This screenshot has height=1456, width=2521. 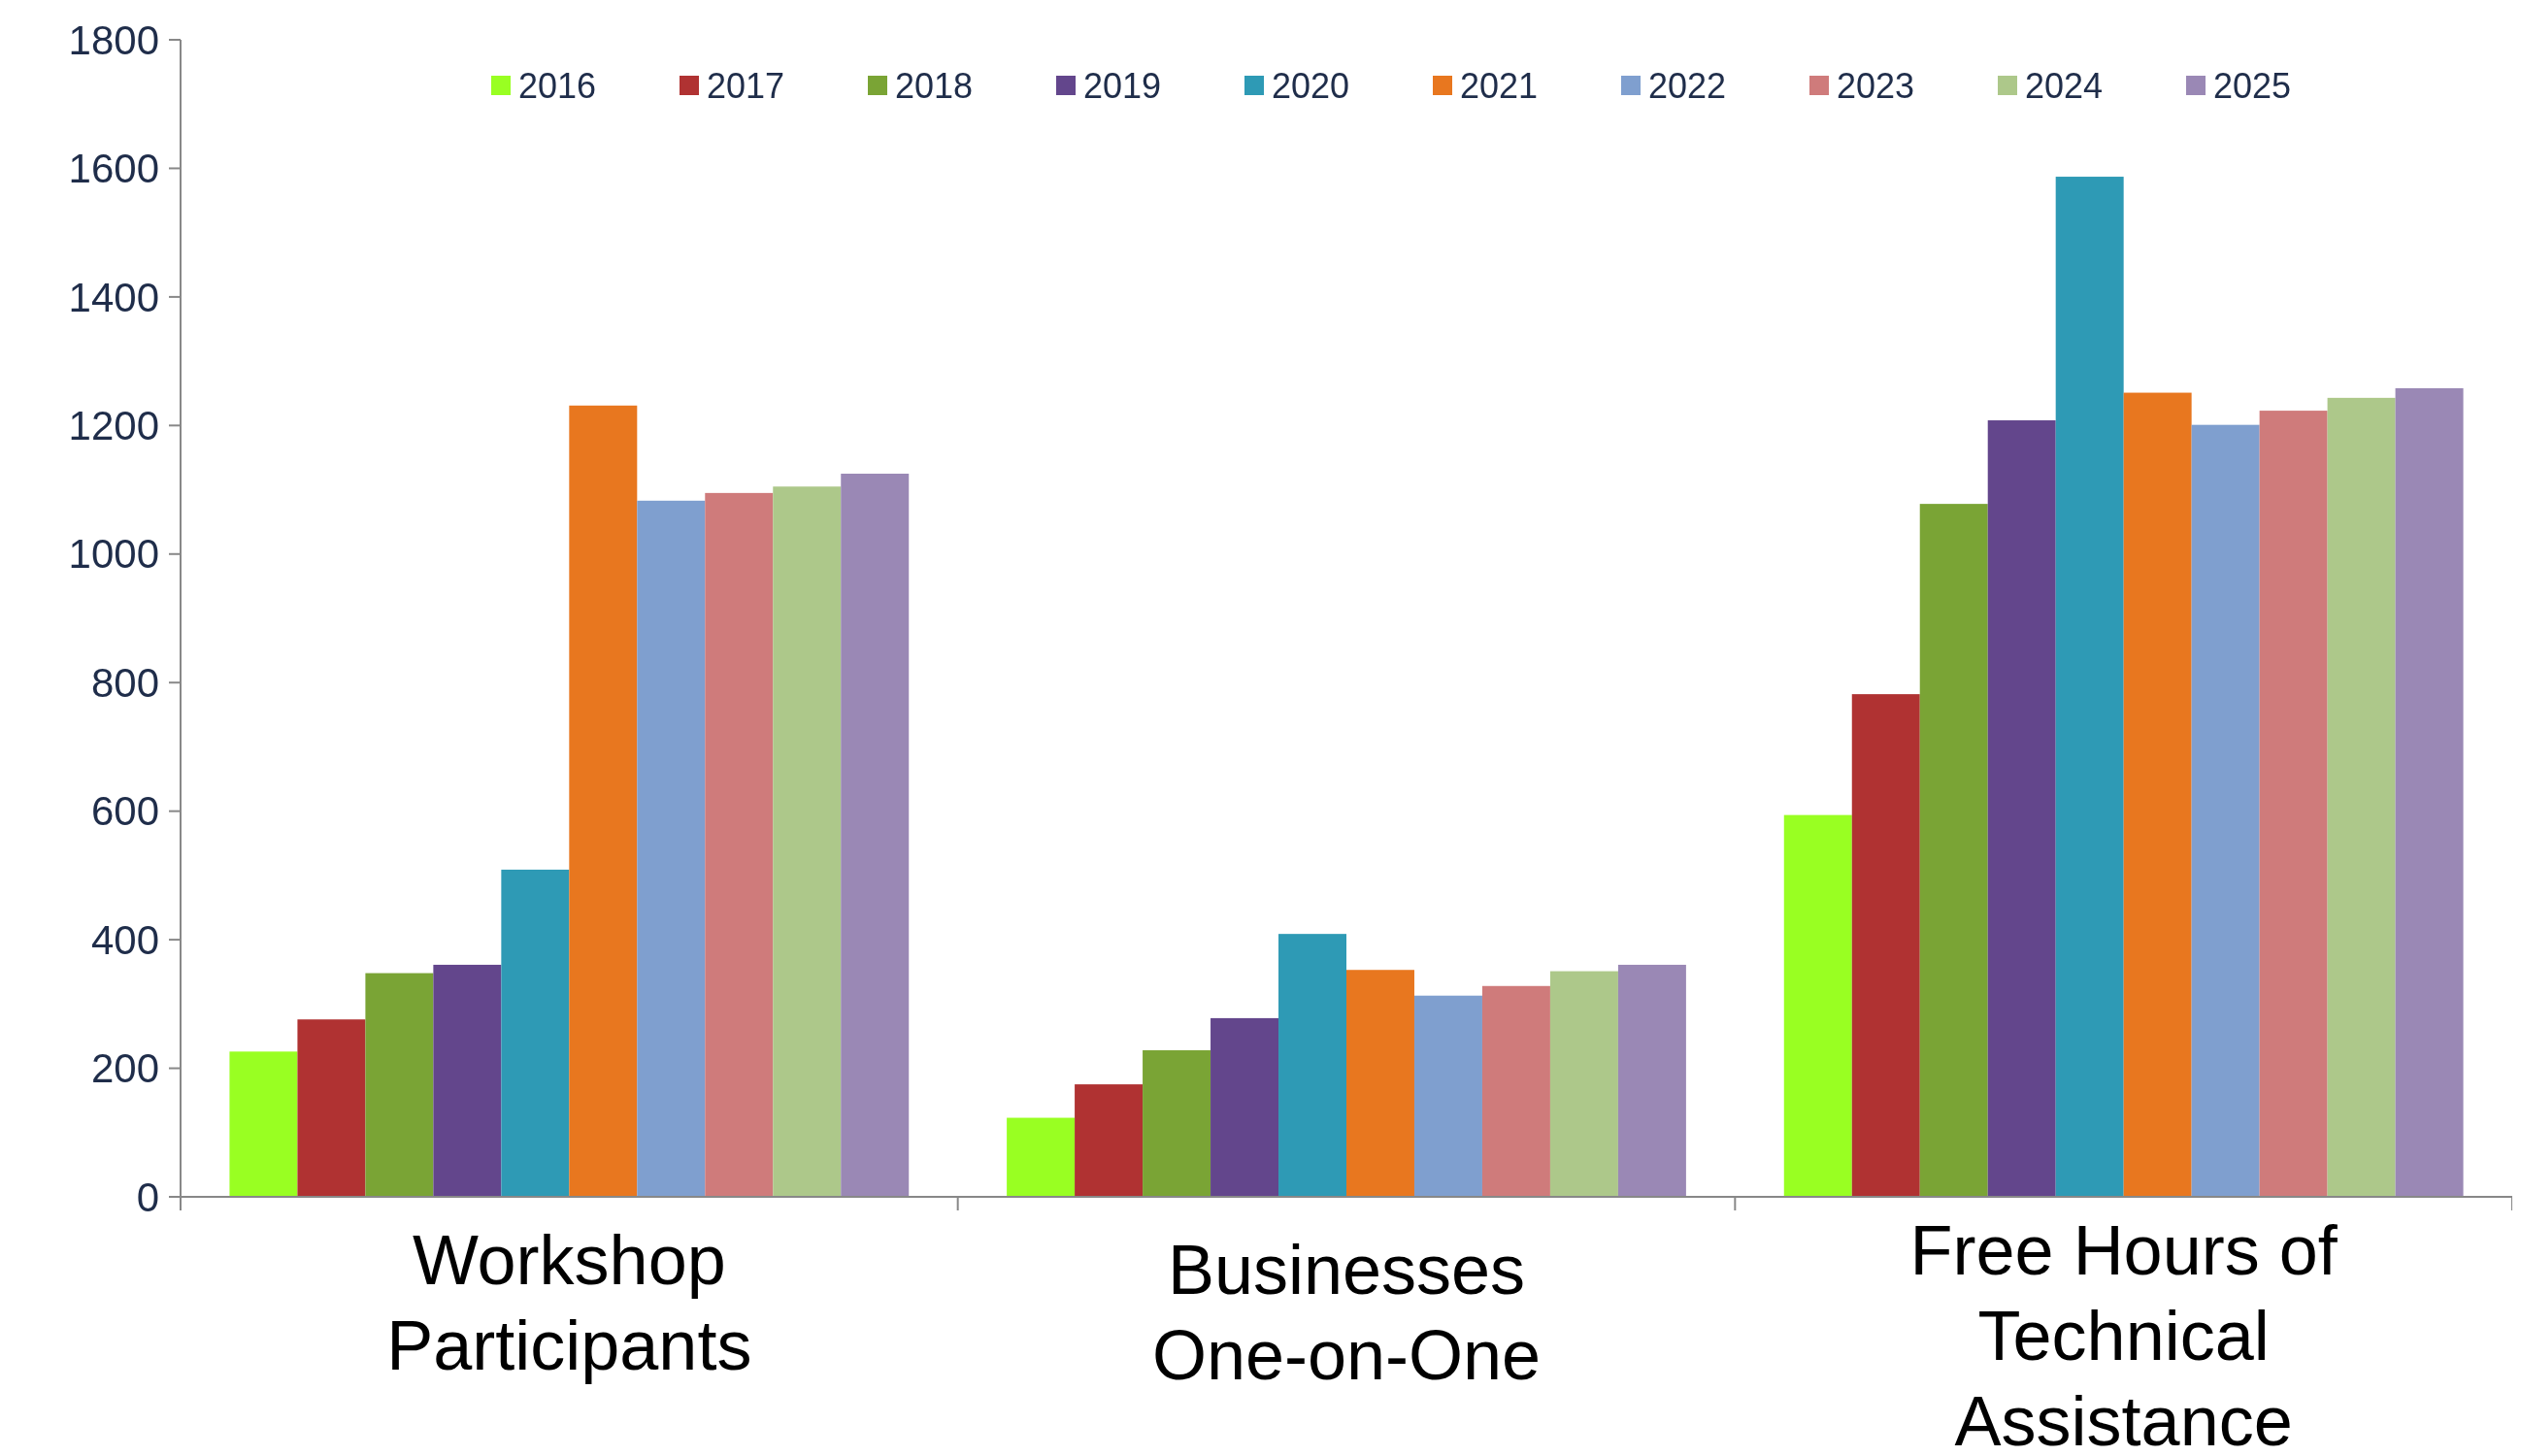 I want to click on y-tick-label: 200, so click(x=125, y=1068).